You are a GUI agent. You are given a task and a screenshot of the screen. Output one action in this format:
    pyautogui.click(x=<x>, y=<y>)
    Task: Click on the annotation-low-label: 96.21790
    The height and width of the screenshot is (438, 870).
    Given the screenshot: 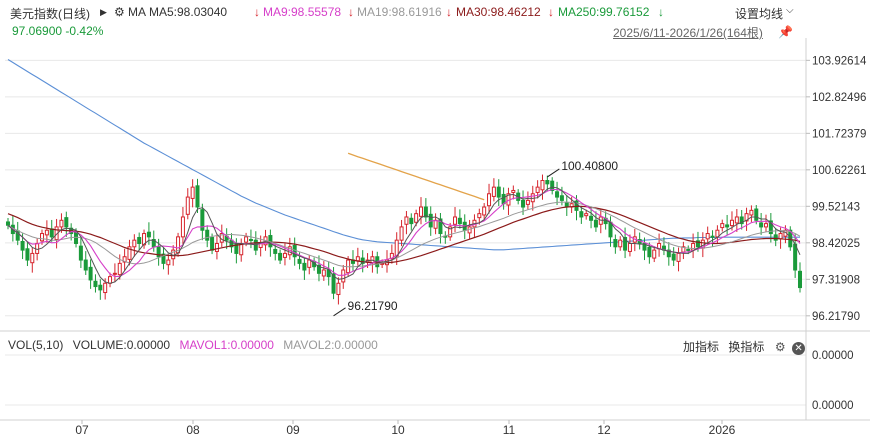 What is the action you would take?
    pyautogui.click(x=373, y=306)
    